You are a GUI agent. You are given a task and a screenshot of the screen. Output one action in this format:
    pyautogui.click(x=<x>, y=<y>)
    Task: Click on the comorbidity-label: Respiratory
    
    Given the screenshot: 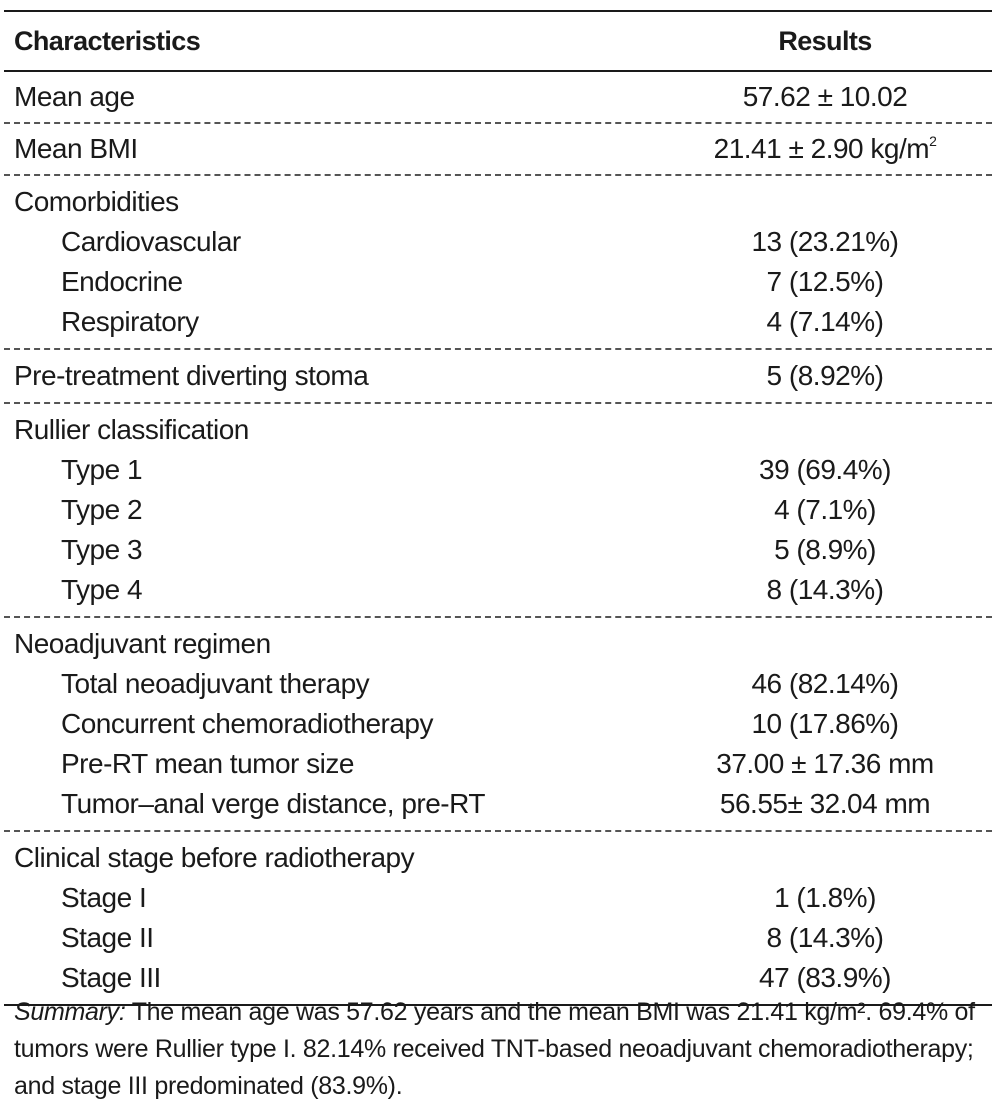 What is the action you would take?
    pyautogui.click(x=130, y=321)
    